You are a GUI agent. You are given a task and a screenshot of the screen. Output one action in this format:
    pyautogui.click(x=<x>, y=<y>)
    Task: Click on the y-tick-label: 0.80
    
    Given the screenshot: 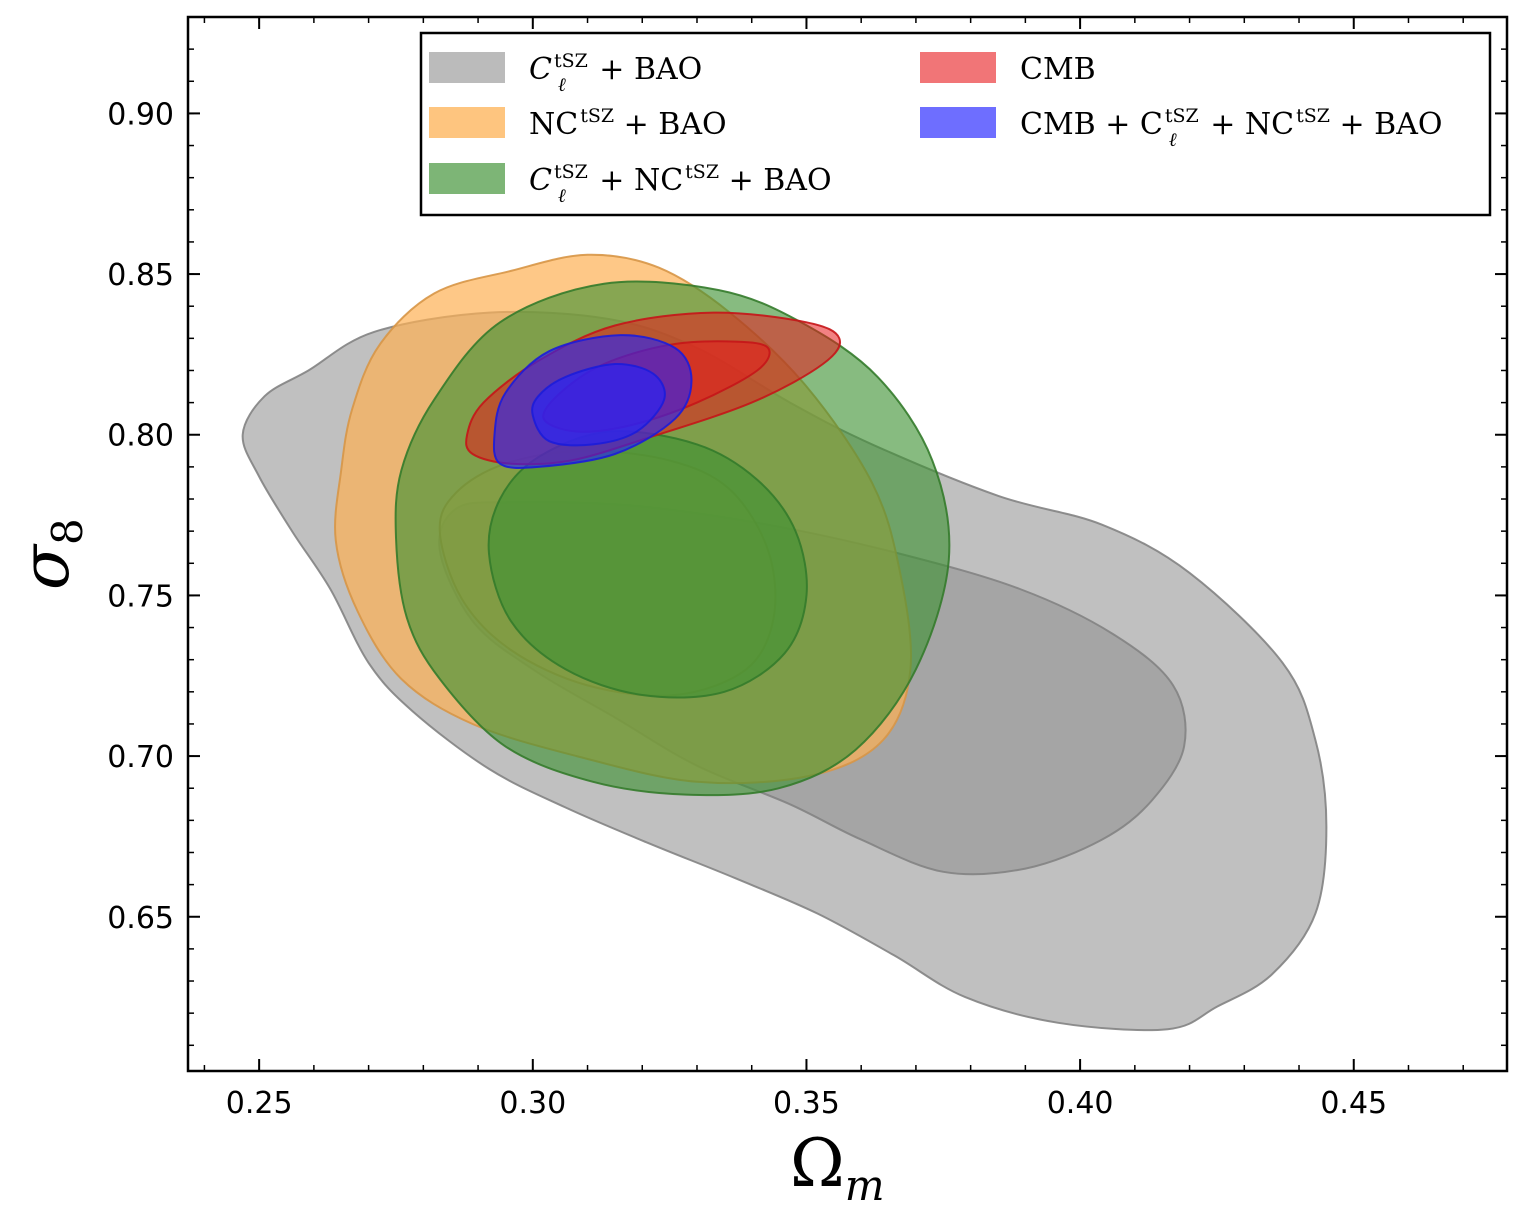 What is the action you would take?
    pyautogui.click(x=140, y=436)
    